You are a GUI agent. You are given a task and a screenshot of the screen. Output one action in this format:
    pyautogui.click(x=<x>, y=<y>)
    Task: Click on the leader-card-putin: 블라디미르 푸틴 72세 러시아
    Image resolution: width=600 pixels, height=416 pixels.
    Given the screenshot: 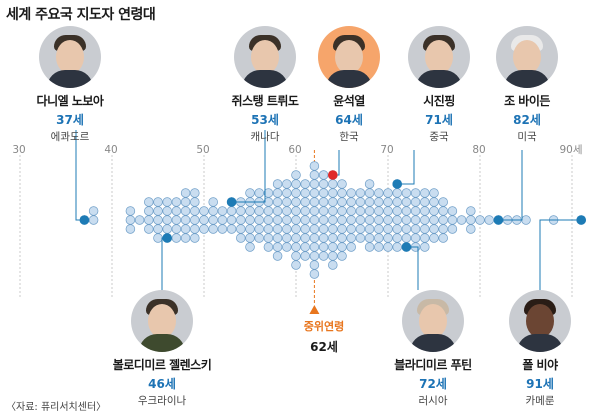 What is the action you would take?
    pyautogui.click(x=433, y=349)
    